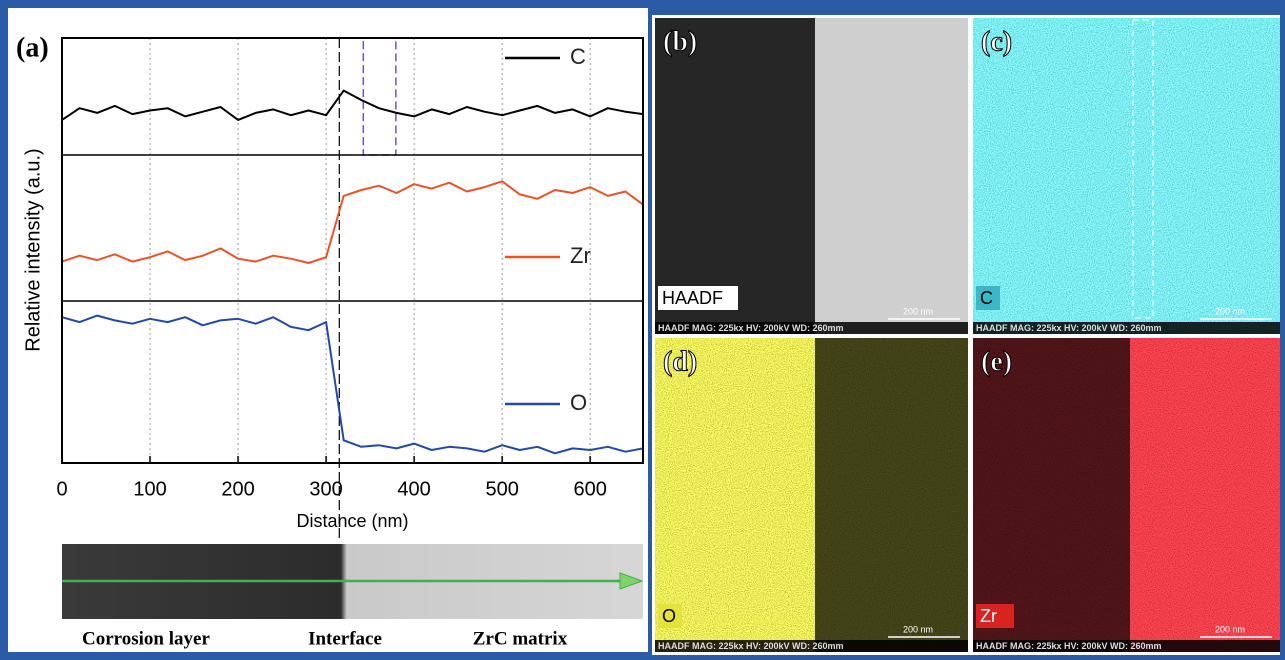  I want to click on x-tick-label: 500, so click(501, 489).